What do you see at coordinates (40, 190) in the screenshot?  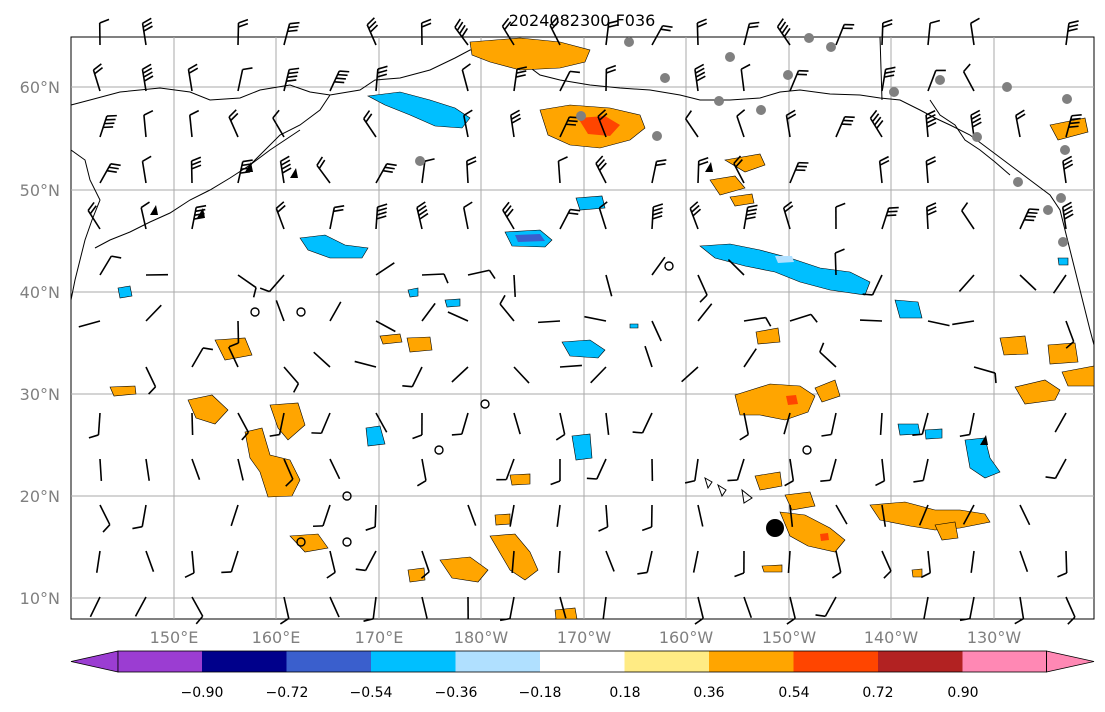 I see `lat-label: 50°N` at bounding box center [40, 190].